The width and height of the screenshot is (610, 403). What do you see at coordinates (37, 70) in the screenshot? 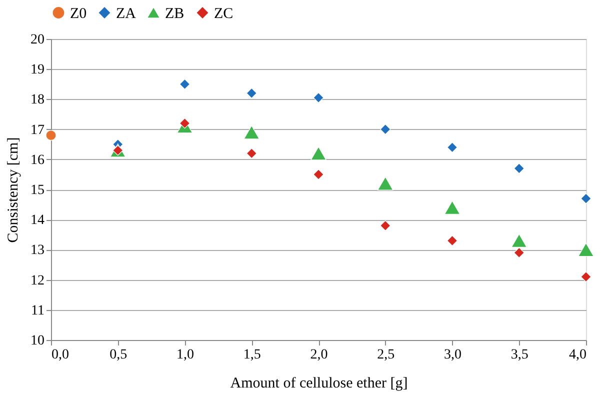
I see `y-tick-label: 19` at bounding box center [37, 70].